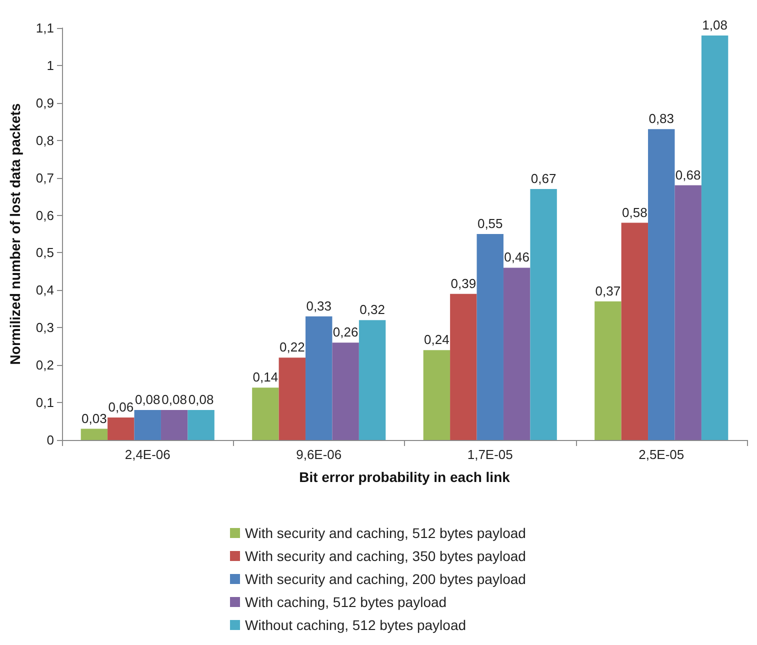  What do you see at coordinates (50, 65) in the screenshot?
I see `y-tick-label: 1` at bounding box center [50, 65].